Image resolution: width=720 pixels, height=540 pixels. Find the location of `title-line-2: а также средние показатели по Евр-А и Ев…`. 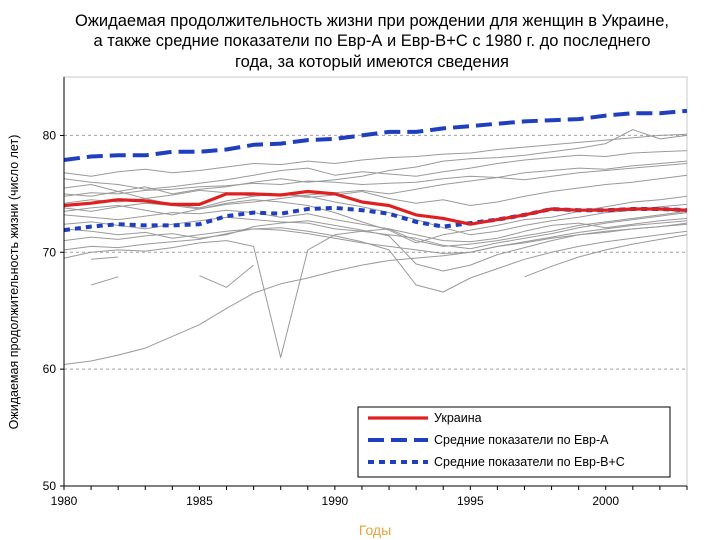

title-line-2: а также средние показатели по Евр-А и Ев… is located at coordinates (371, 41).